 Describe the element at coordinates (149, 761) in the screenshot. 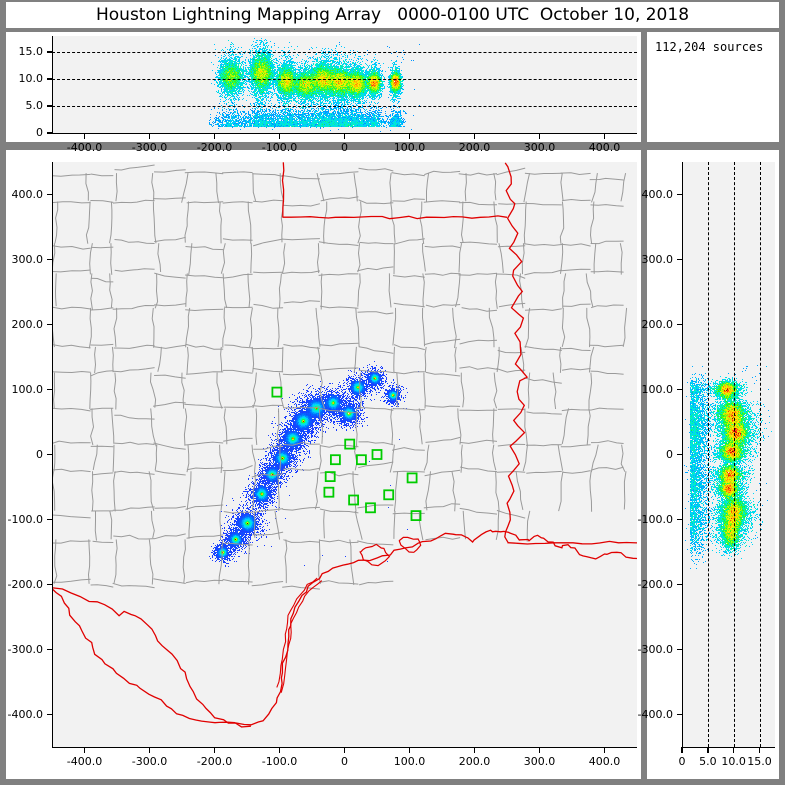

I see `map-x-tick-label: -300.0` at that location.